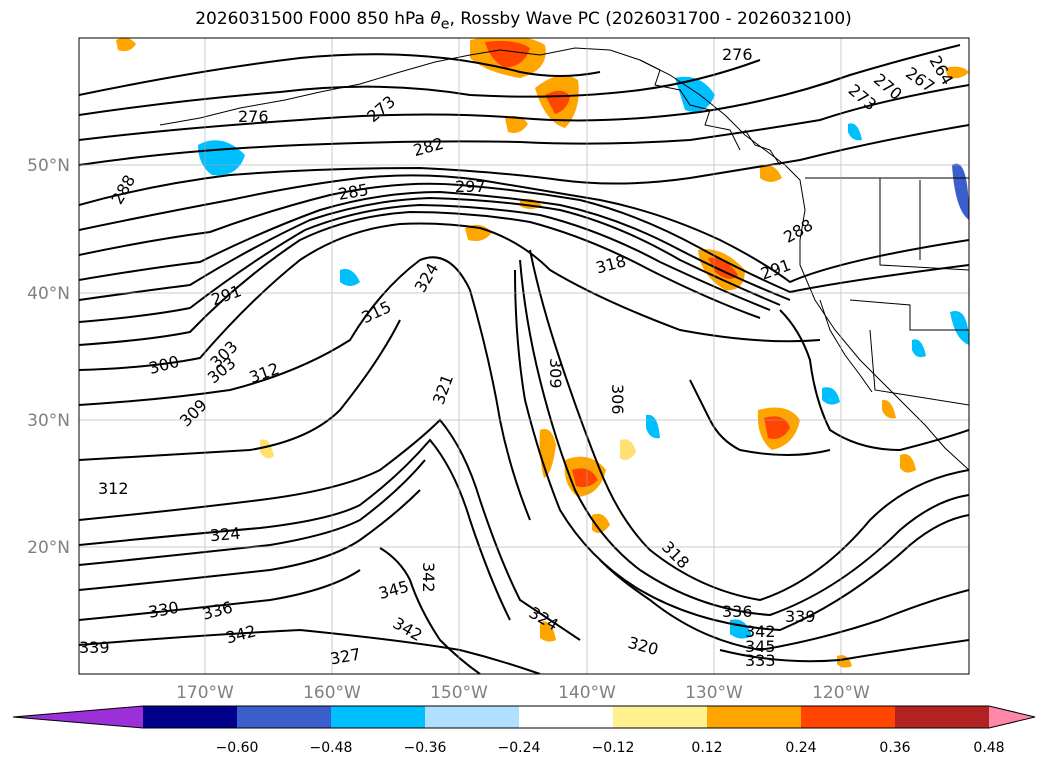 This screenshot has height=767, width=1047. Describe the element at coordinates (48, 166) in the screenshot. I see `lat-label: 50°N` at that location.